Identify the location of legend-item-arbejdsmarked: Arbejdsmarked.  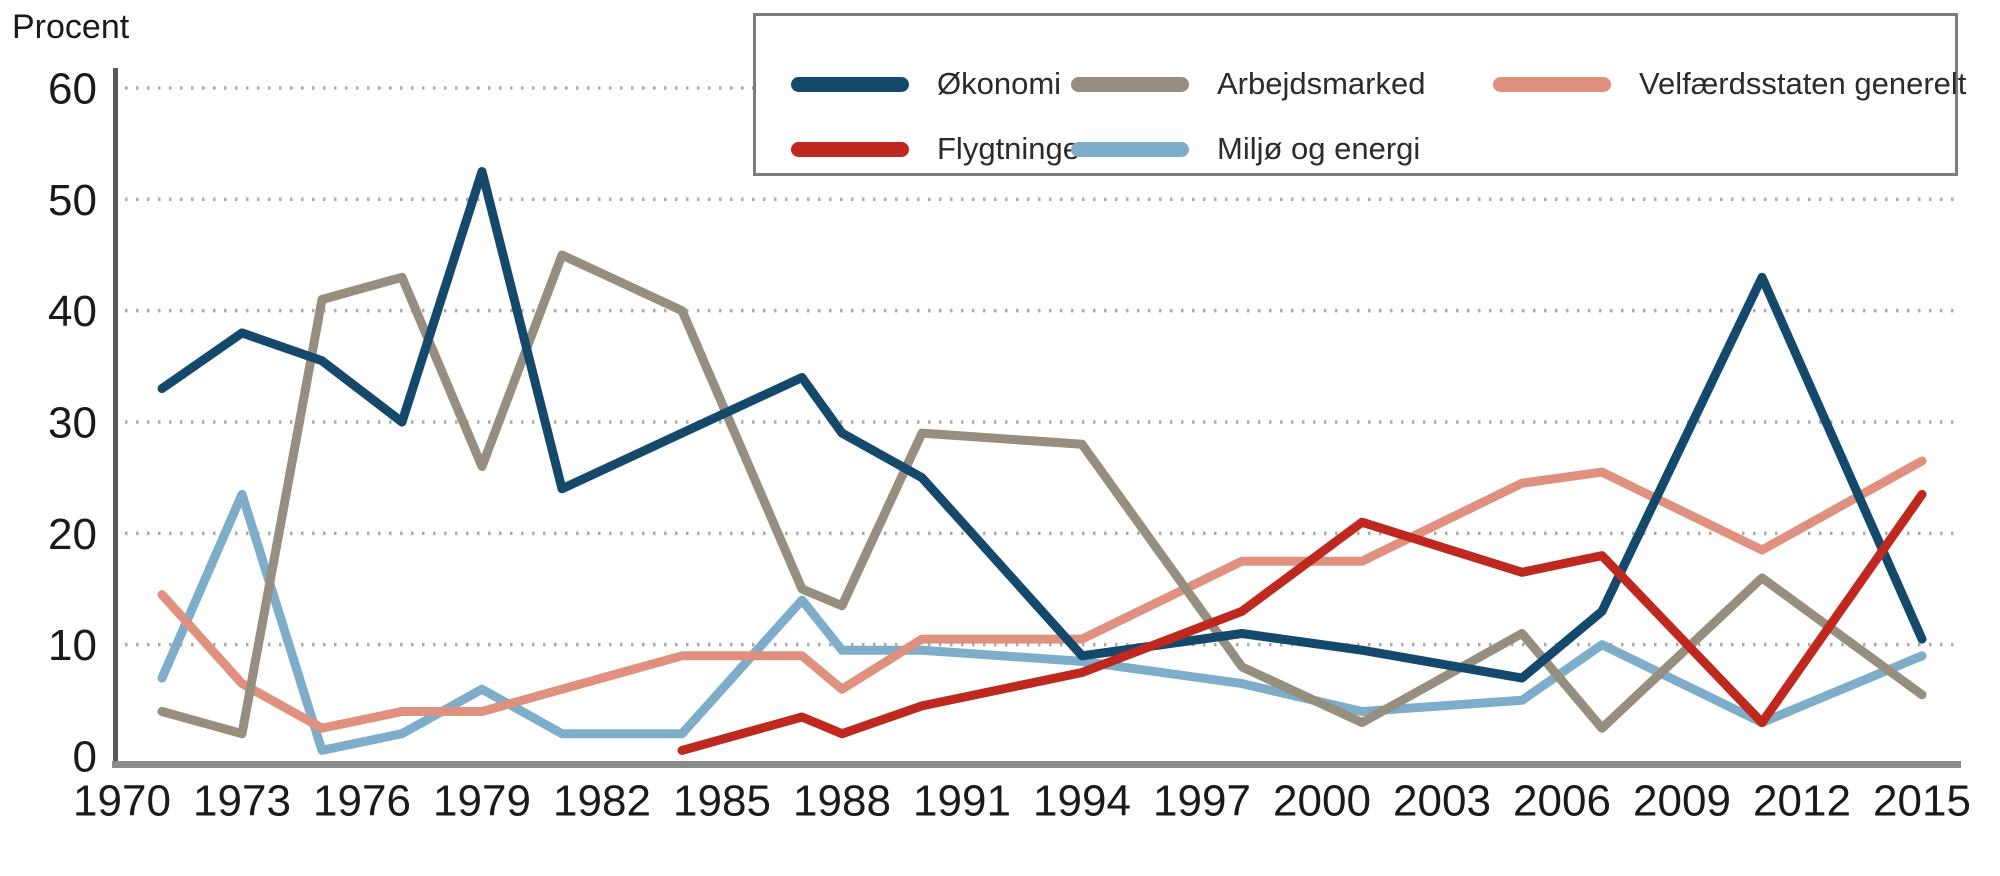
(1248, 84).